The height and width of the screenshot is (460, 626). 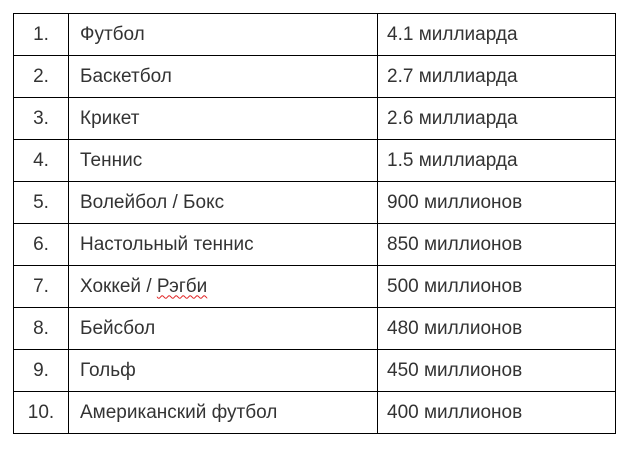 What do you see at coordinates (223, 34) in the screenshot?
I see `sport-name-cell: Футбол` at bounding box center [223, 34].